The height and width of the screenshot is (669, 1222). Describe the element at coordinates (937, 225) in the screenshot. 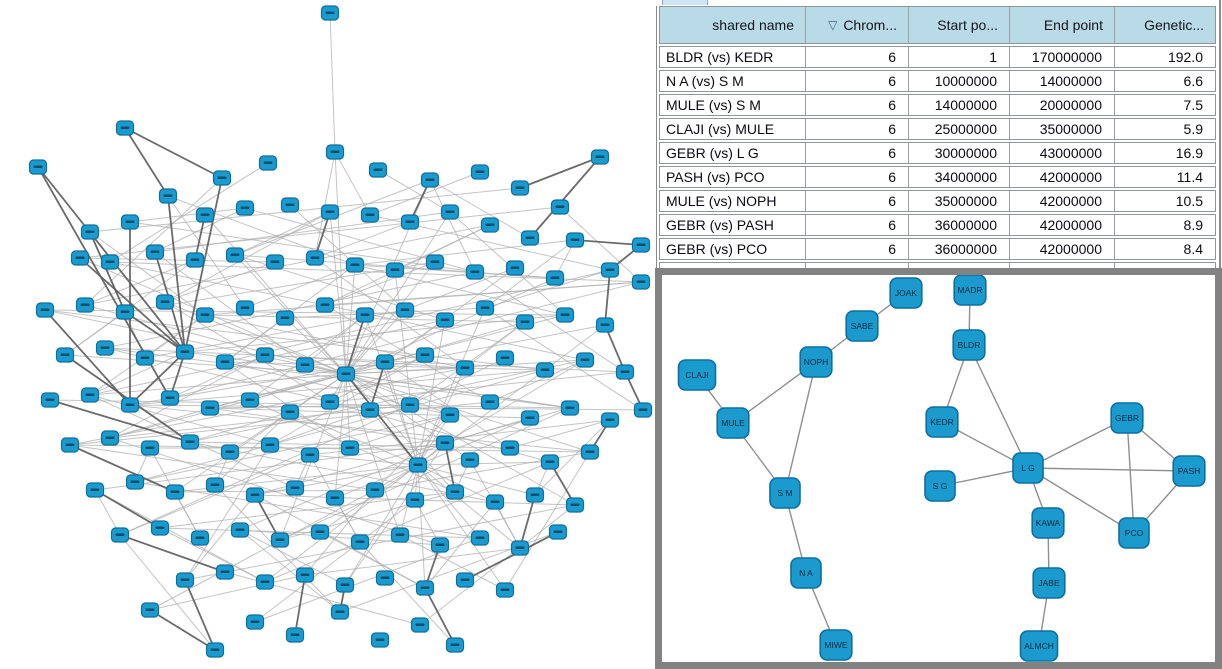

I see `table-row: GEBR (vs) PASH 6 36000000 42000000 8.9` at that location.